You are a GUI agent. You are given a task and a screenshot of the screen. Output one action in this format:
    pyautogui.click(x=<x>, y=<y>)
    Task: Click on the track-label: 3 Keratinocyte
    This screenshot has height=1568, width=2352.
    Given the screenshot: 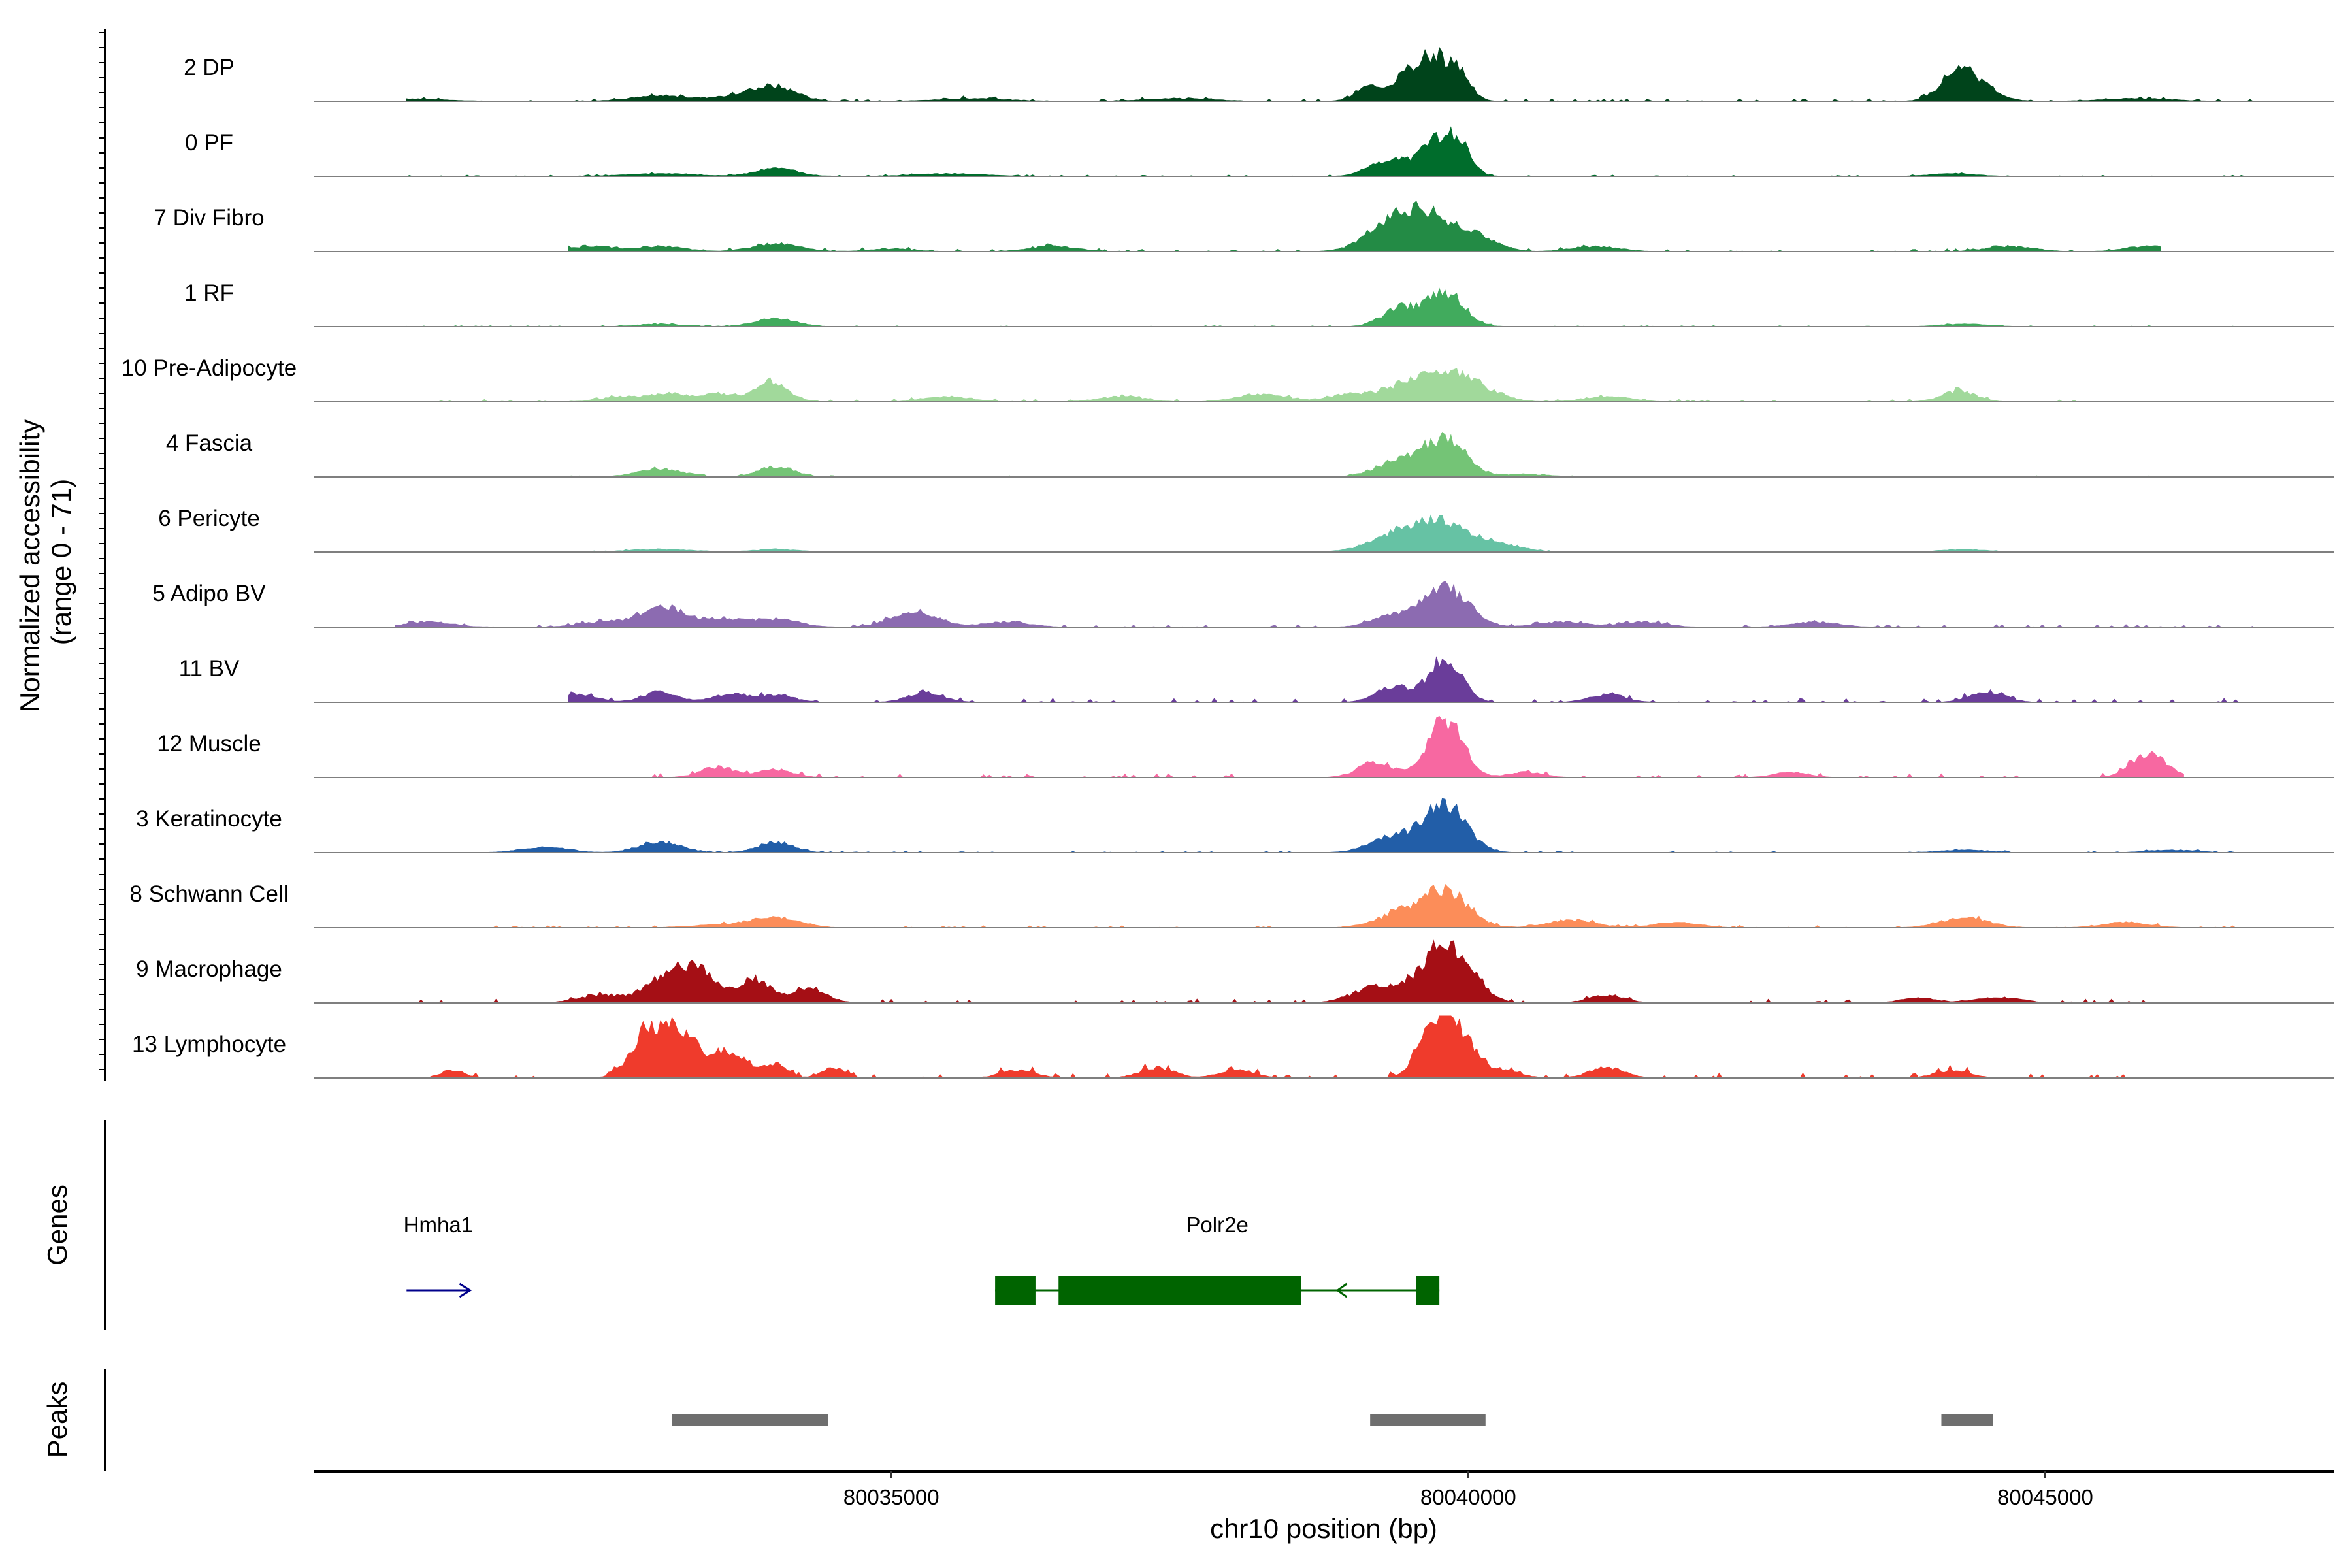 What is the action you would take?
    pyautogui.click(x=209, y=819)
    